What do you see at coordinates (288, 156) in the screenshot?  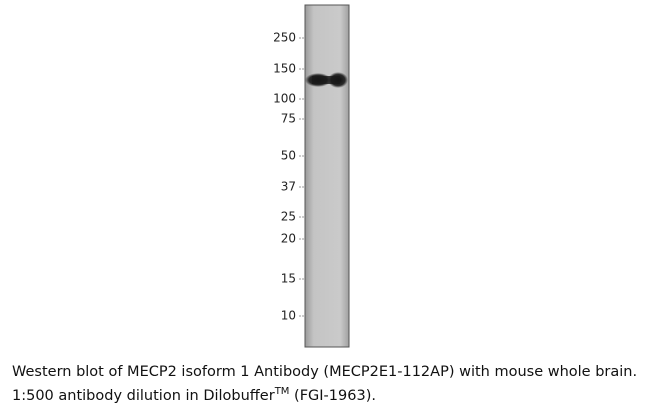 I see `marker-label: 50` at bounding box center [288, 156].